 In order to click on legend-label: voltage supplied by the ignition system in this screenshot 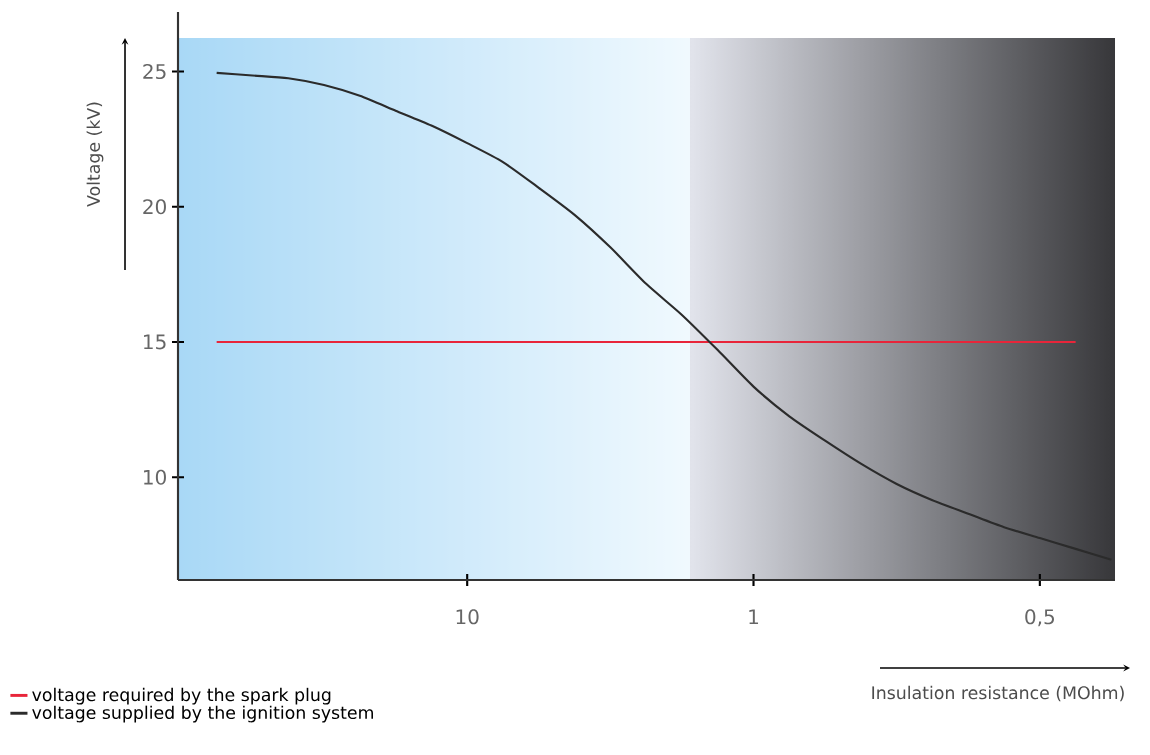, I will do `click(202, 714)`.